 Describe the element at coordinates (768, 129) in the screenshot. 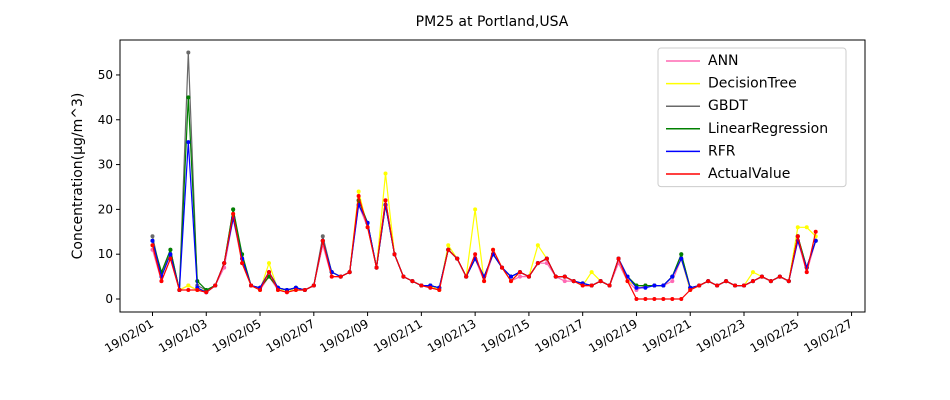

I see `legend-label: LinearRegression` at that location.